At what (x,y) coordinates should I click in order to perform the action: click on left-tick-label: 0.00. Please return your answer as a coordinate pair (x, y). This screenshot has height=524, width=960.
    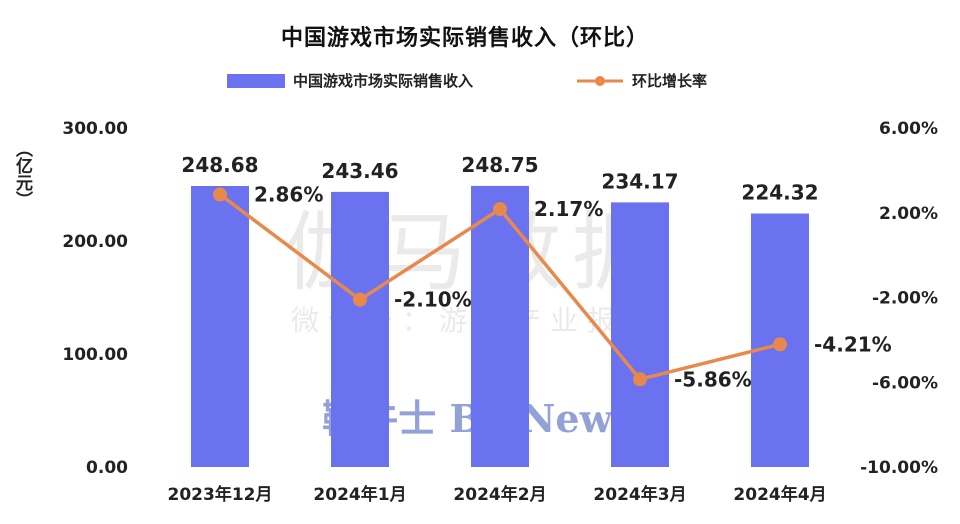
    Looking at the image, I should click on (107, 468).